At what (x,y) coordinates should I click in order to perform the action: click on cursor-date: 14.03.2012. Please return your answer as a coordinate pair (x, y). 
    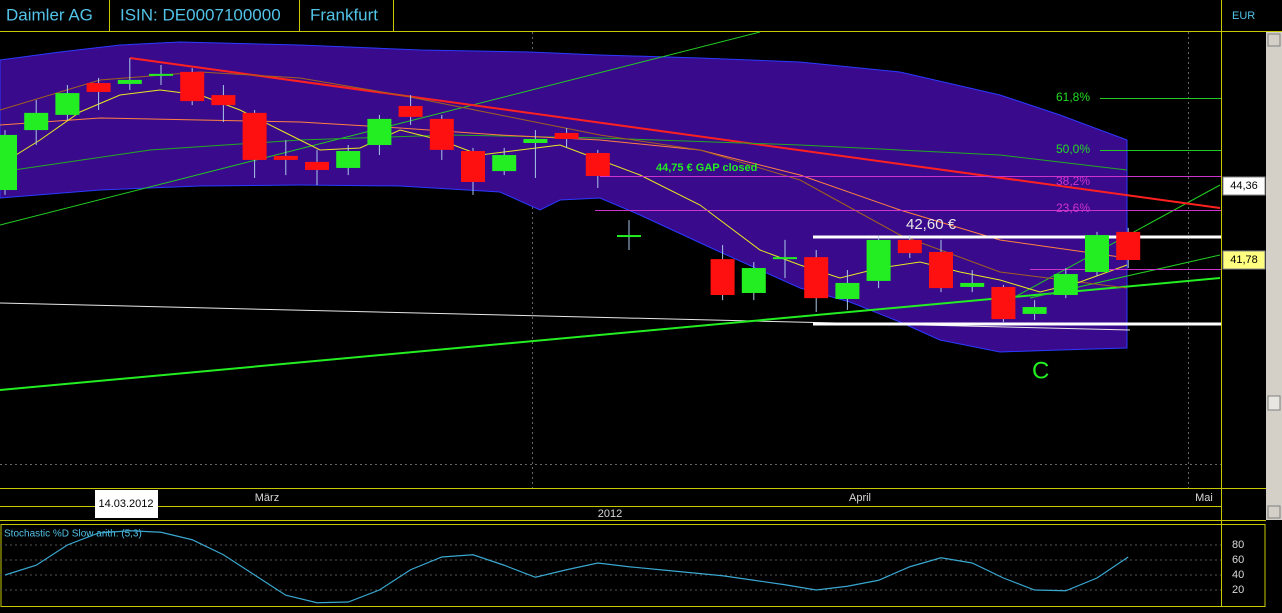
    Looking at the image, I should click on (125, 504).